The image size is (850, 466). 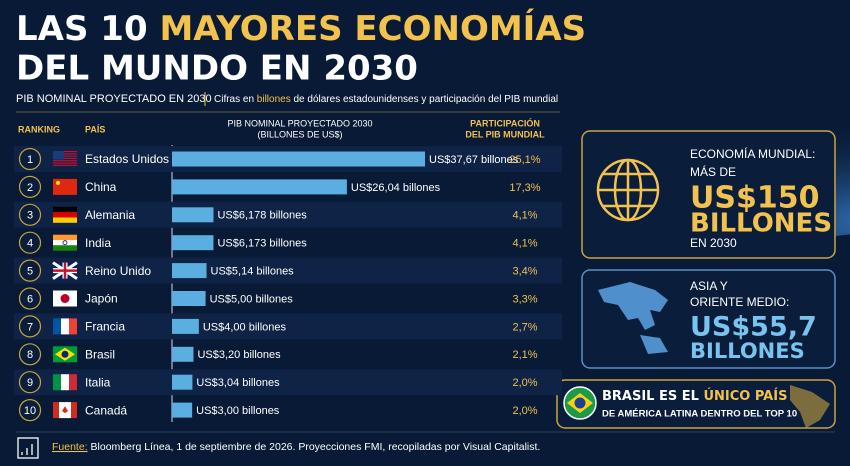 I want to click on asia-big2: BILLONES, so click(x=747, y=351).